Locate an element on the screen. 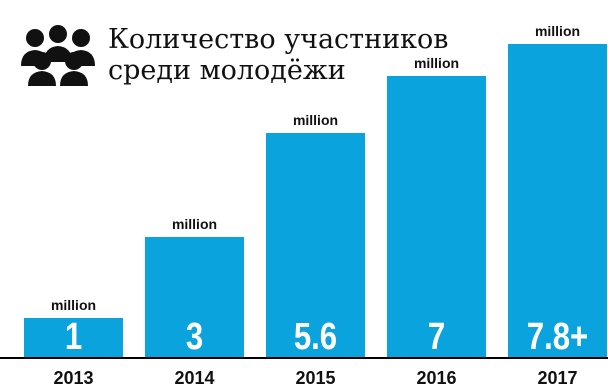  people-group-icon is located at coordinates (58, 55).